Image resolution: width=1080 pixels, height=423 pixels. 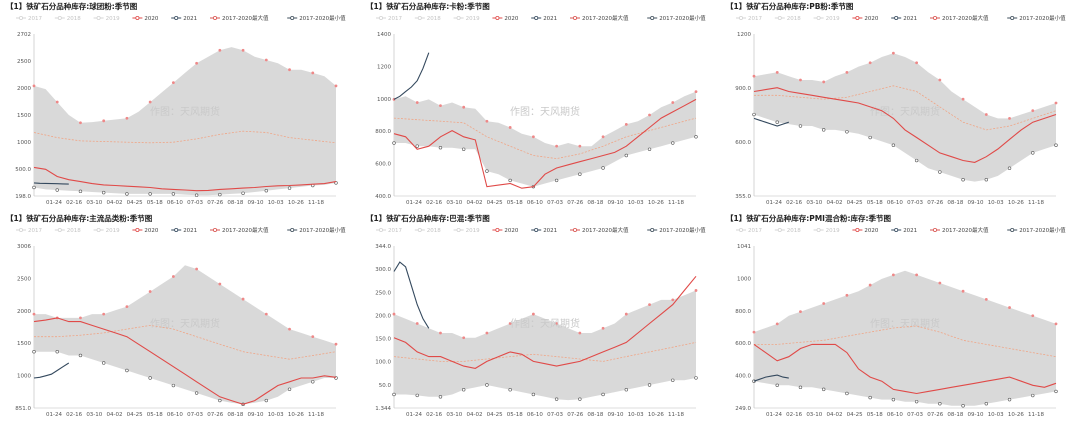 I want to click on y-tick-label: 600.0, so click(x=383, y=165).